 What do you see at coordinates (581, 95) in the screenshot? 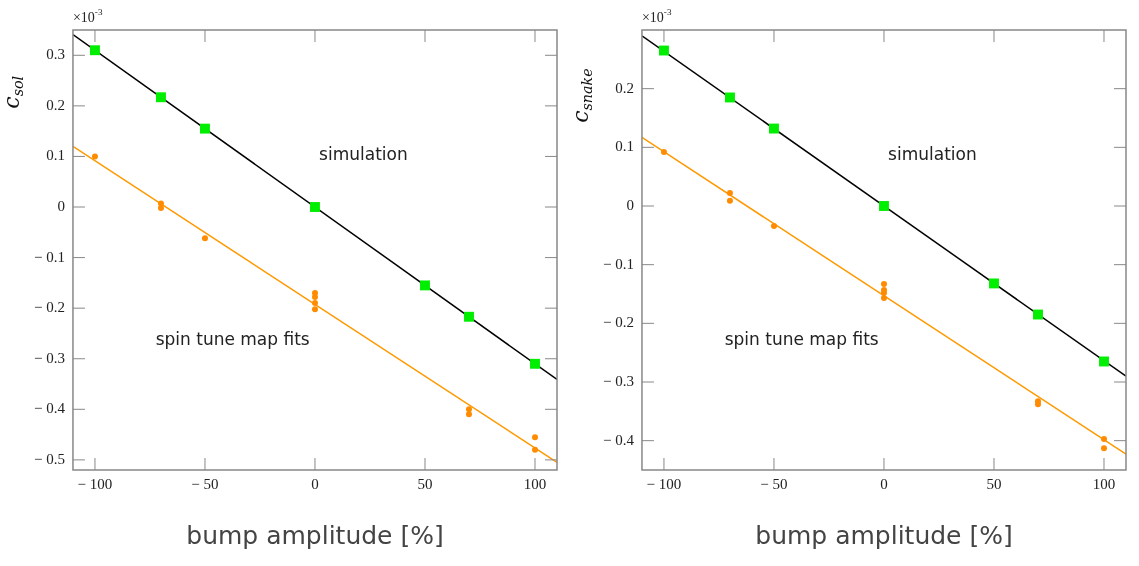
I see `y-axis-title: csnake` at bounding box center [581, 95].